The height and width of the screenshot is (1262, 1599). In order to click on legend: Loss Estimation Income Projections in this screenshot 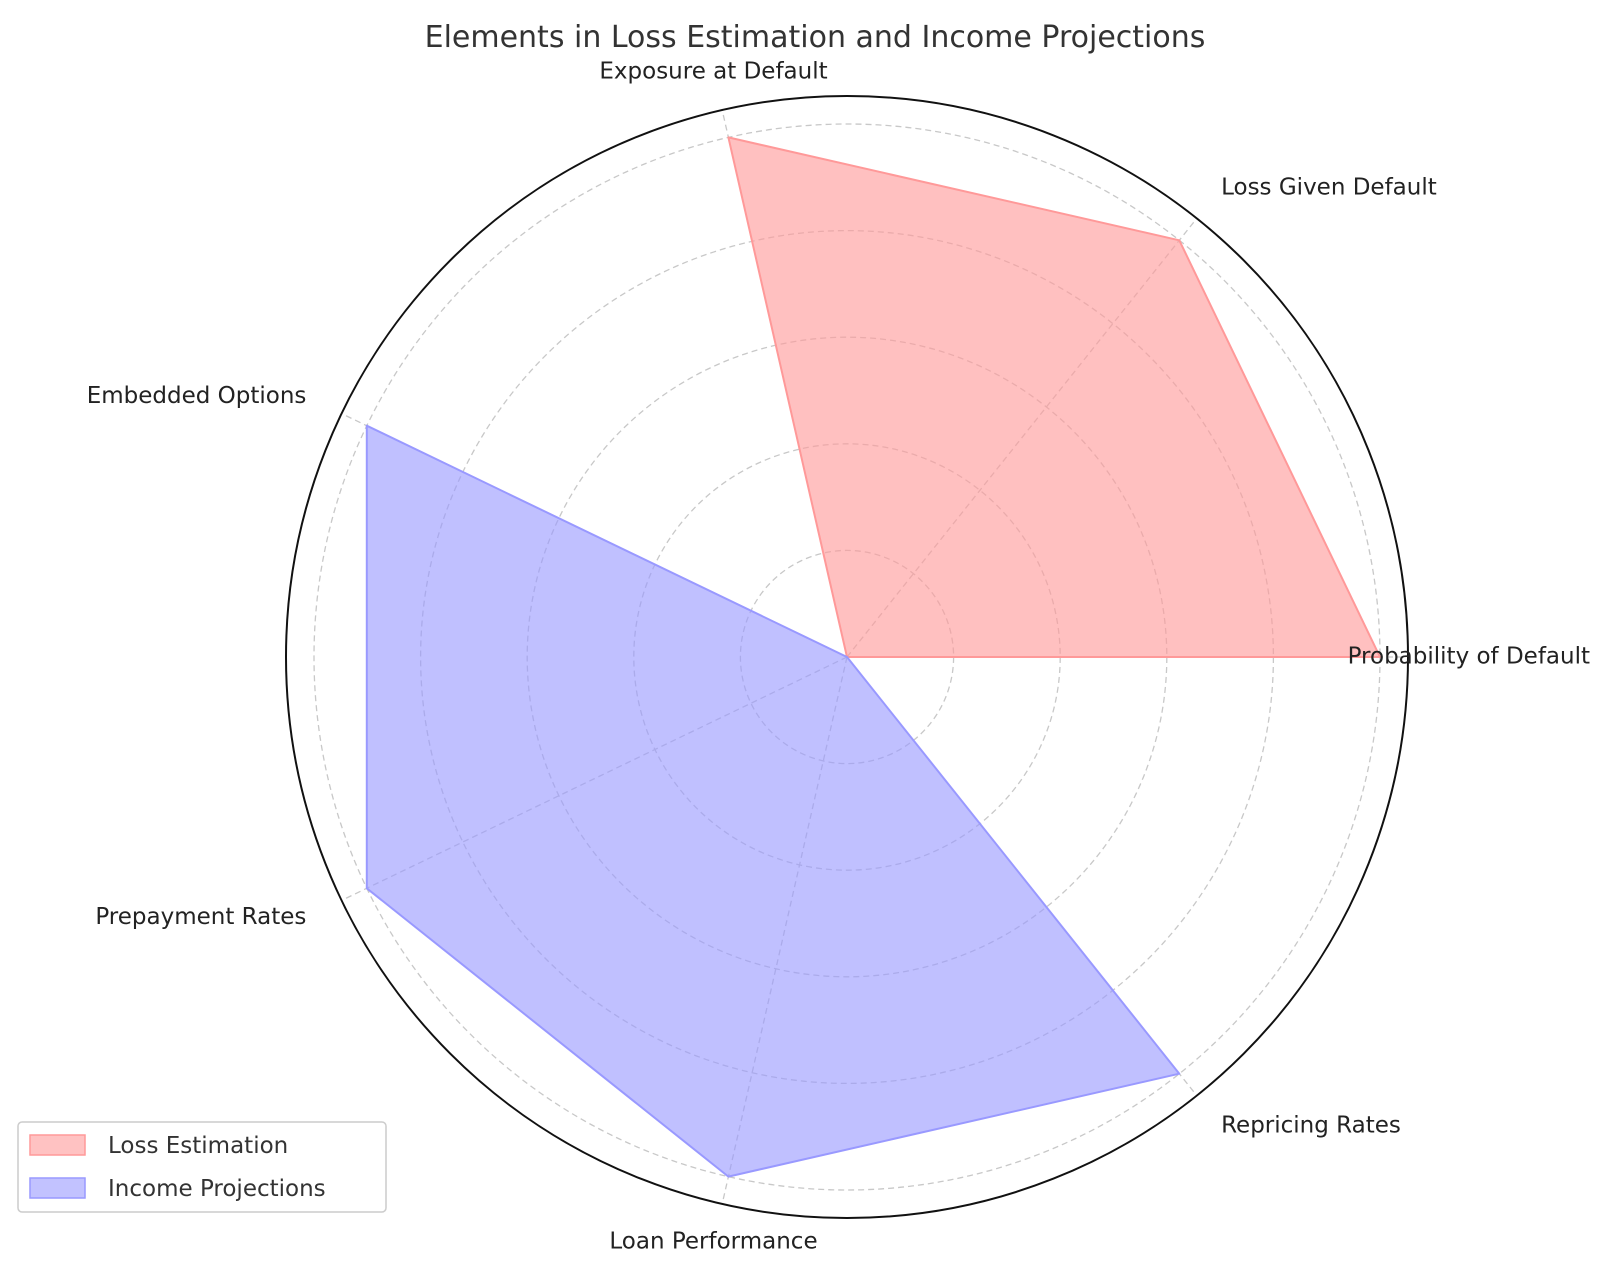, I will do `click(202, 1167)`.